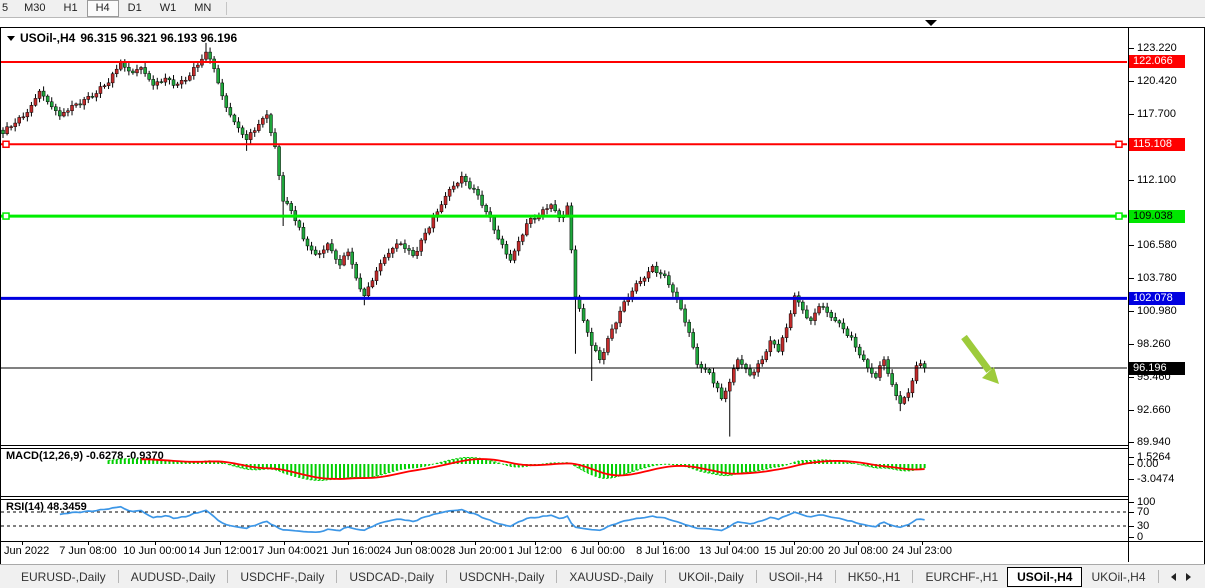 The height and width of the screenshot is (588, 1205). What do you see at coordinates (1157, 144) in the screenshot?
I see `price-badge-115.108: 115.108` at bounding box center [1157, 144].